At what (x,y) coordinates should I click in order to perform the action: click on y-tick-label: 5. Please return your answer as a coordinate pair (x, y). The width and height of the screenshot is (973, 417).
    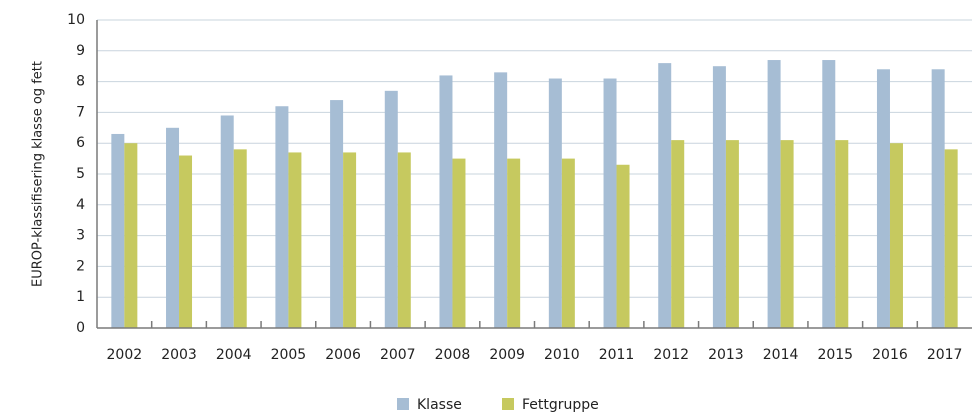
    Looking at the image, I should click on (80, 174).